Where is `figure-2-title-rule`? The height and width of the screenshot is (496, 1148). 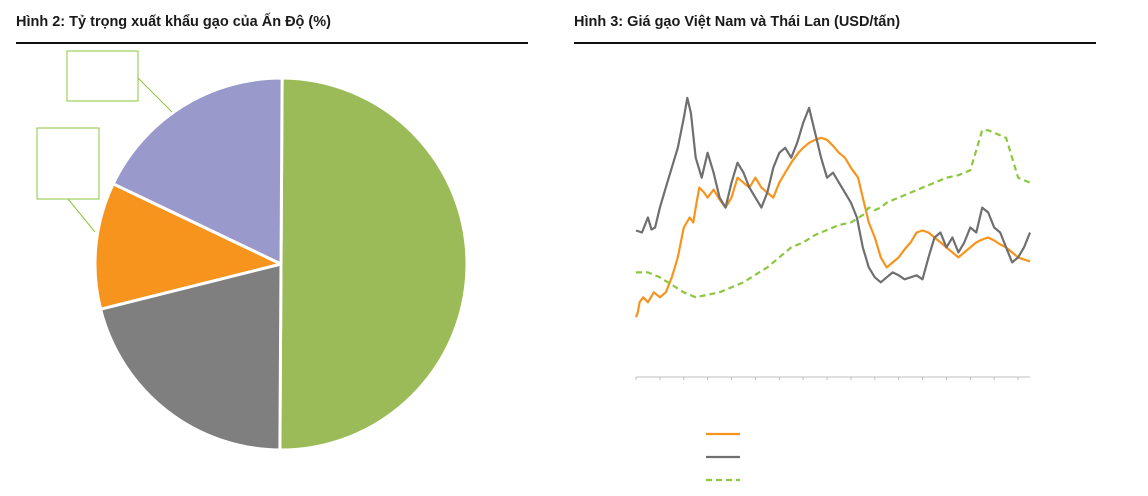 figure-2-title-rule is located at coordinates (272, 43).